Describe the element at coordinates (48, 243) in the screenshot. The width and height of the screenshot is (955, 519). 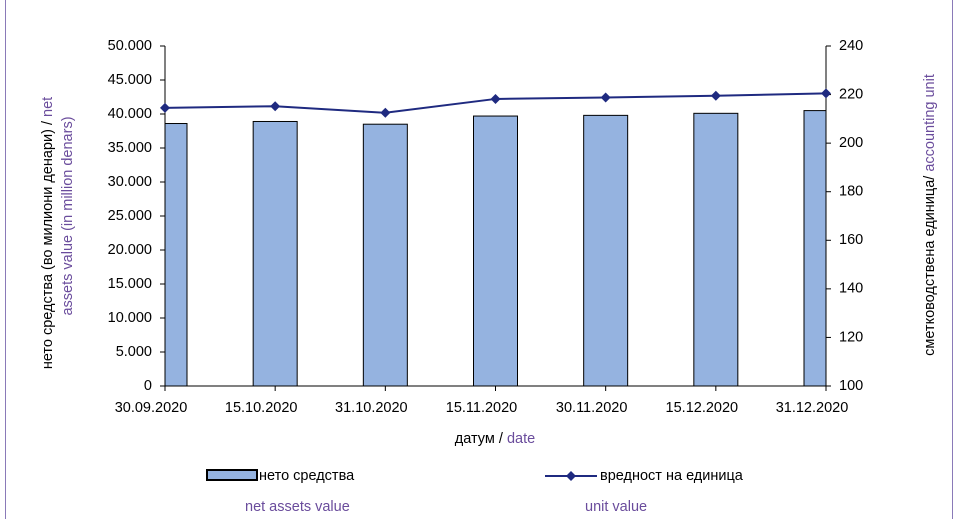
I see `y-axis-title-mk: нето средства (во милиони денари) /` at that location.